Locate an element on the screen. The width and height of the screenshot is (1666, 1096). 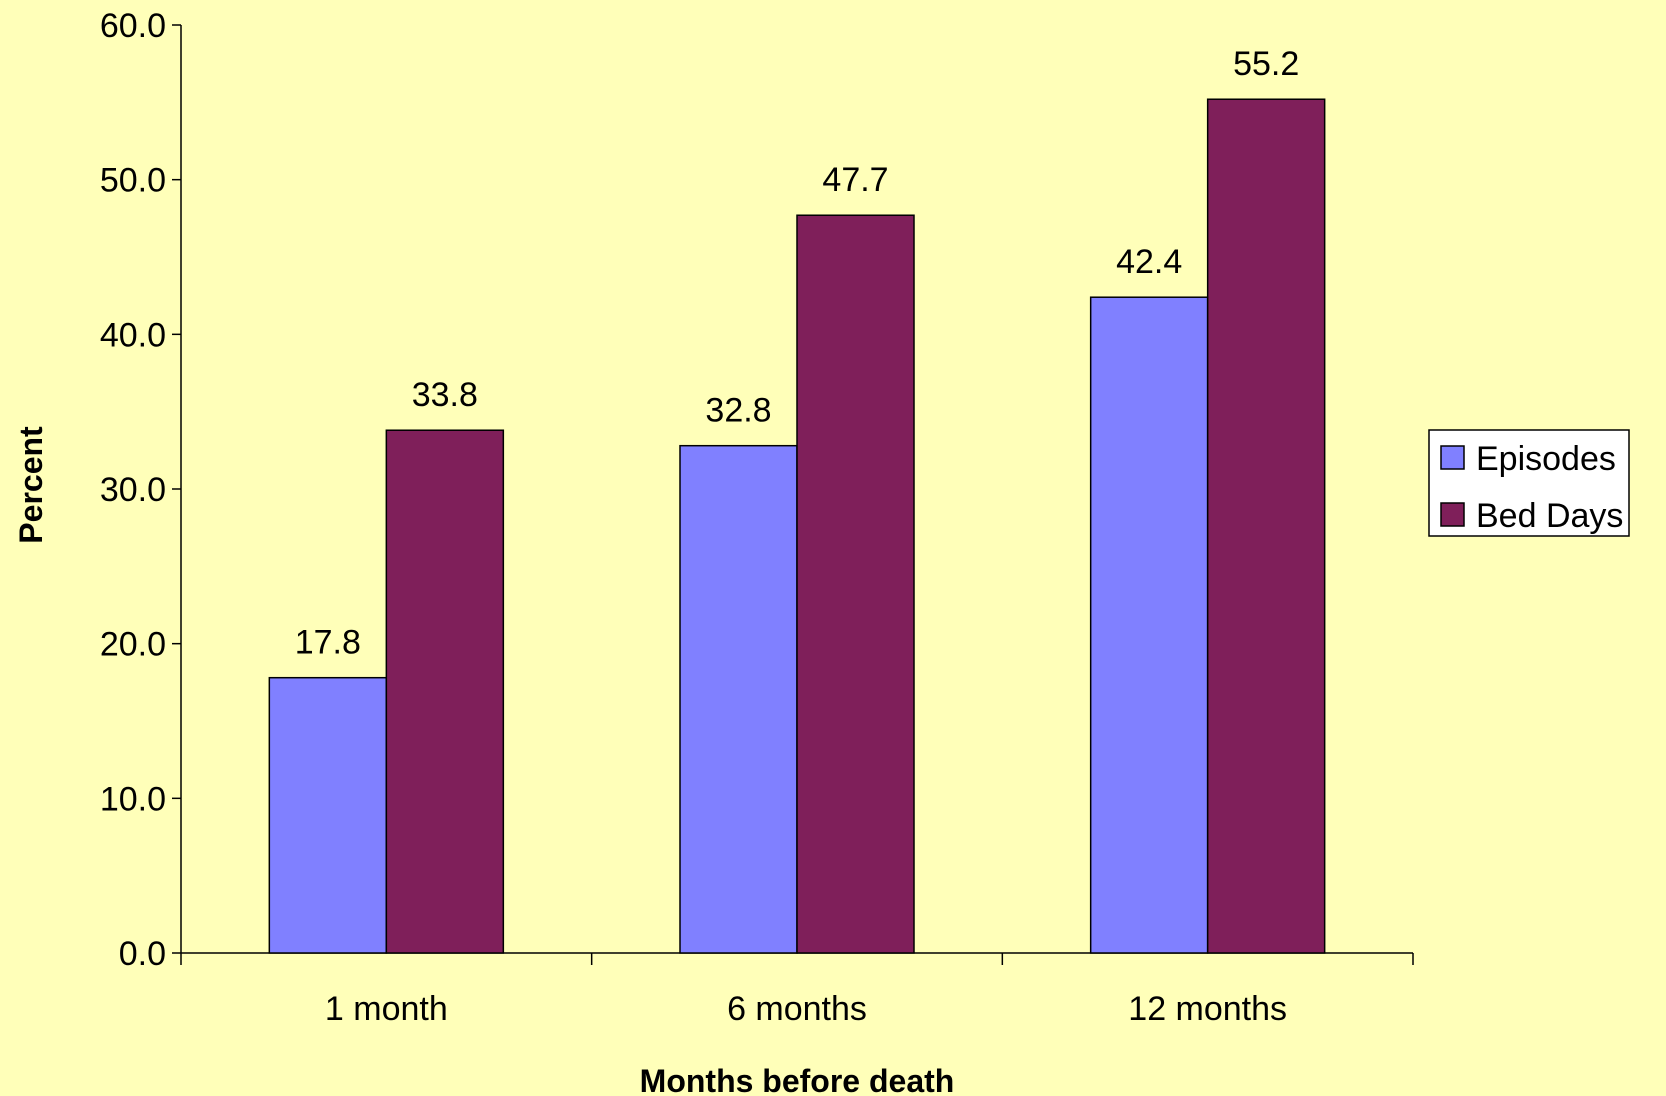
x-tick-label: 6 months is located at coordinates (797, 1009).